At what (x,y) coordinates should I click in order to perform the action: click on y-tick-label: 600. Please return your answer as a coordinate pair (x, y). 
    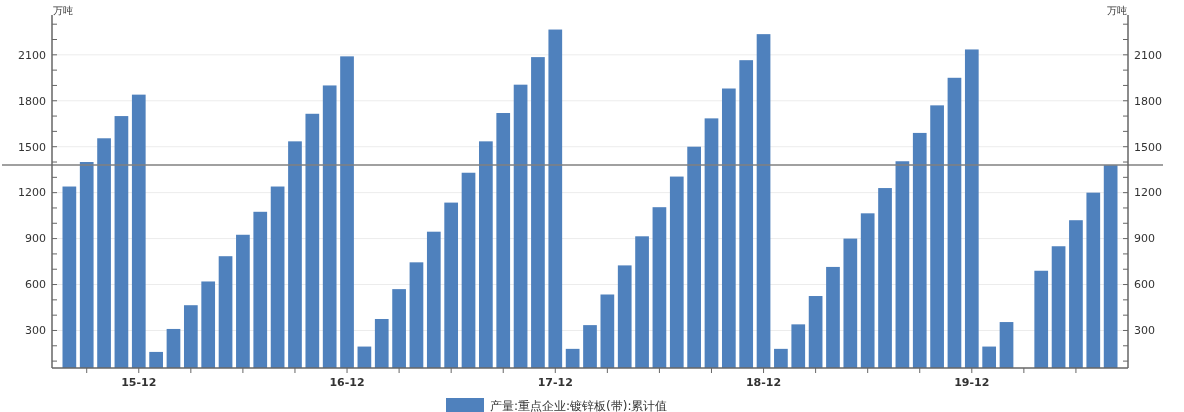
    Looking at the image, I should click on (35, 285).